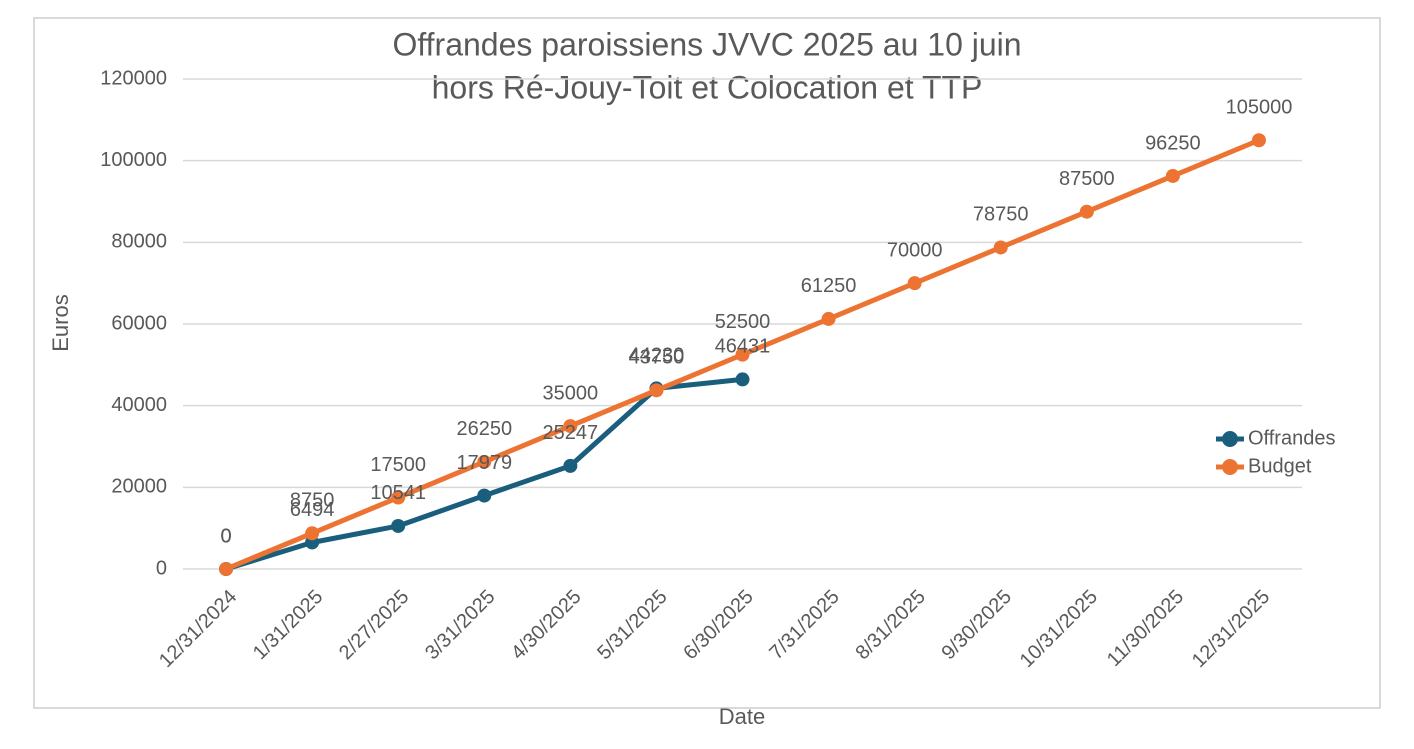 This screenshot has height=749, width=1414. What do you see at coordinates (133, 78) in the screenshot?
I see `y-tick-label: 120000` at bounding box center [133, 78].